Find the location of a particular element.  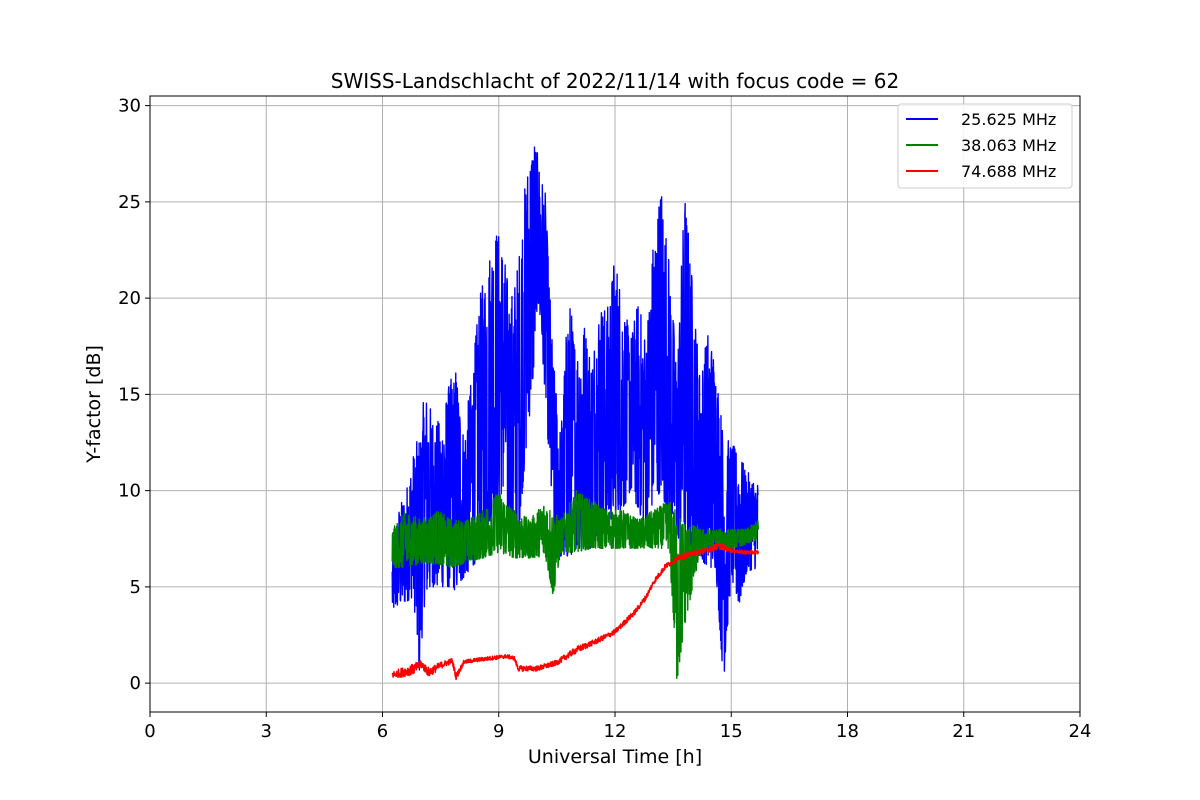

legend-box is located at coordinates (985, 146).